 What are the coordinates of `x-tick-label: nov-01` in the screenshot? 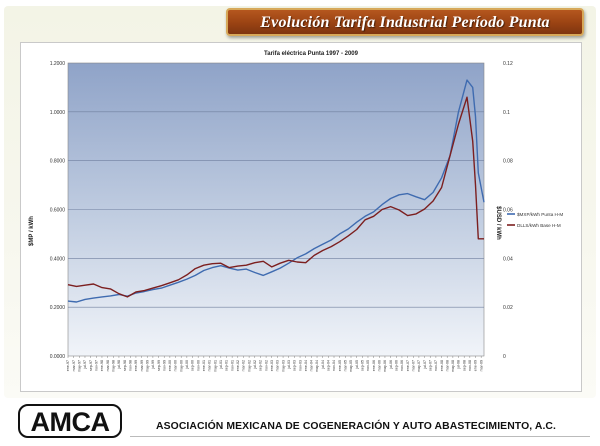 It's located at (232, 365).